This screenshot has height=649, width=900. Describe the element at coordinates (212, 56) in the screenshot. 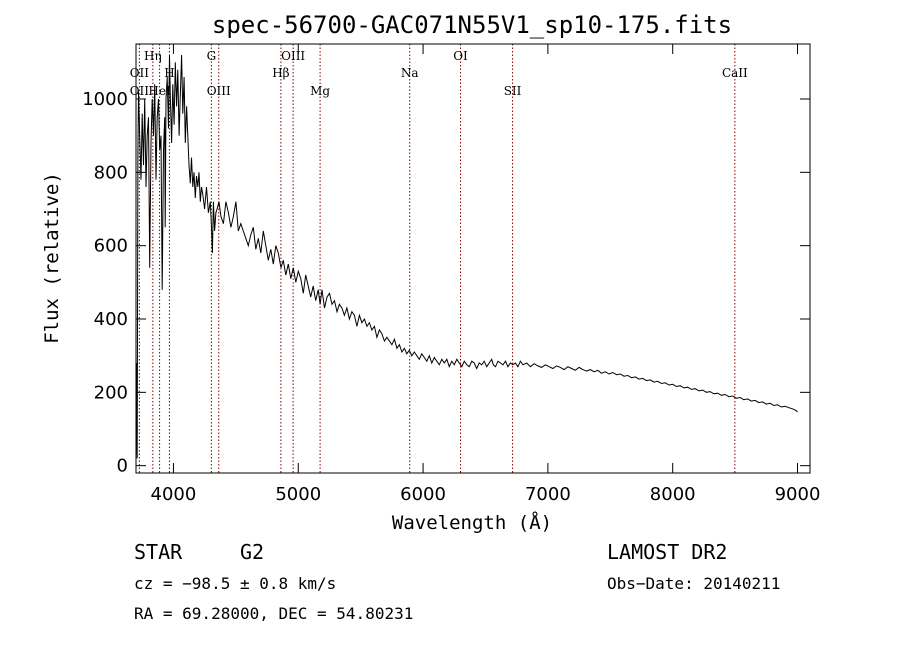

I see `line-marker-label: G` at that location.